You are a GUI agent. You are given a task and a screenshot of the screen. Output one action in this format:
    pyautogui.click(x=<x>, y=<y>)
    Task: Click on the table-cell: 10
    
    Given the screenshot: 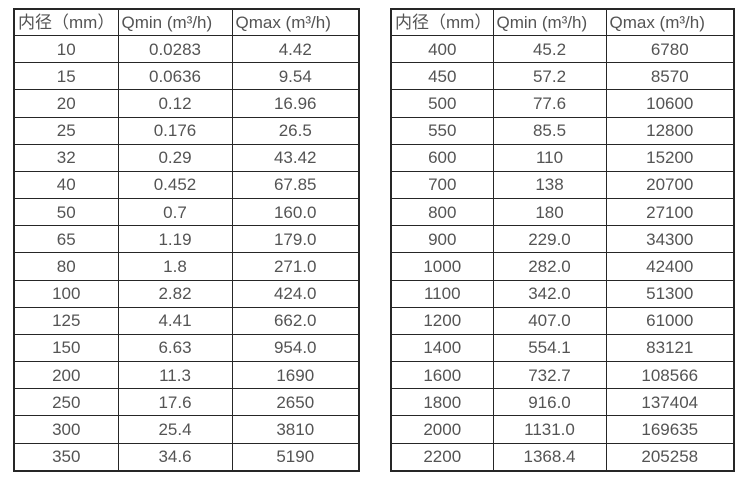 What is the action you would take?
    pyautogui.click(x=66, y=49)
    